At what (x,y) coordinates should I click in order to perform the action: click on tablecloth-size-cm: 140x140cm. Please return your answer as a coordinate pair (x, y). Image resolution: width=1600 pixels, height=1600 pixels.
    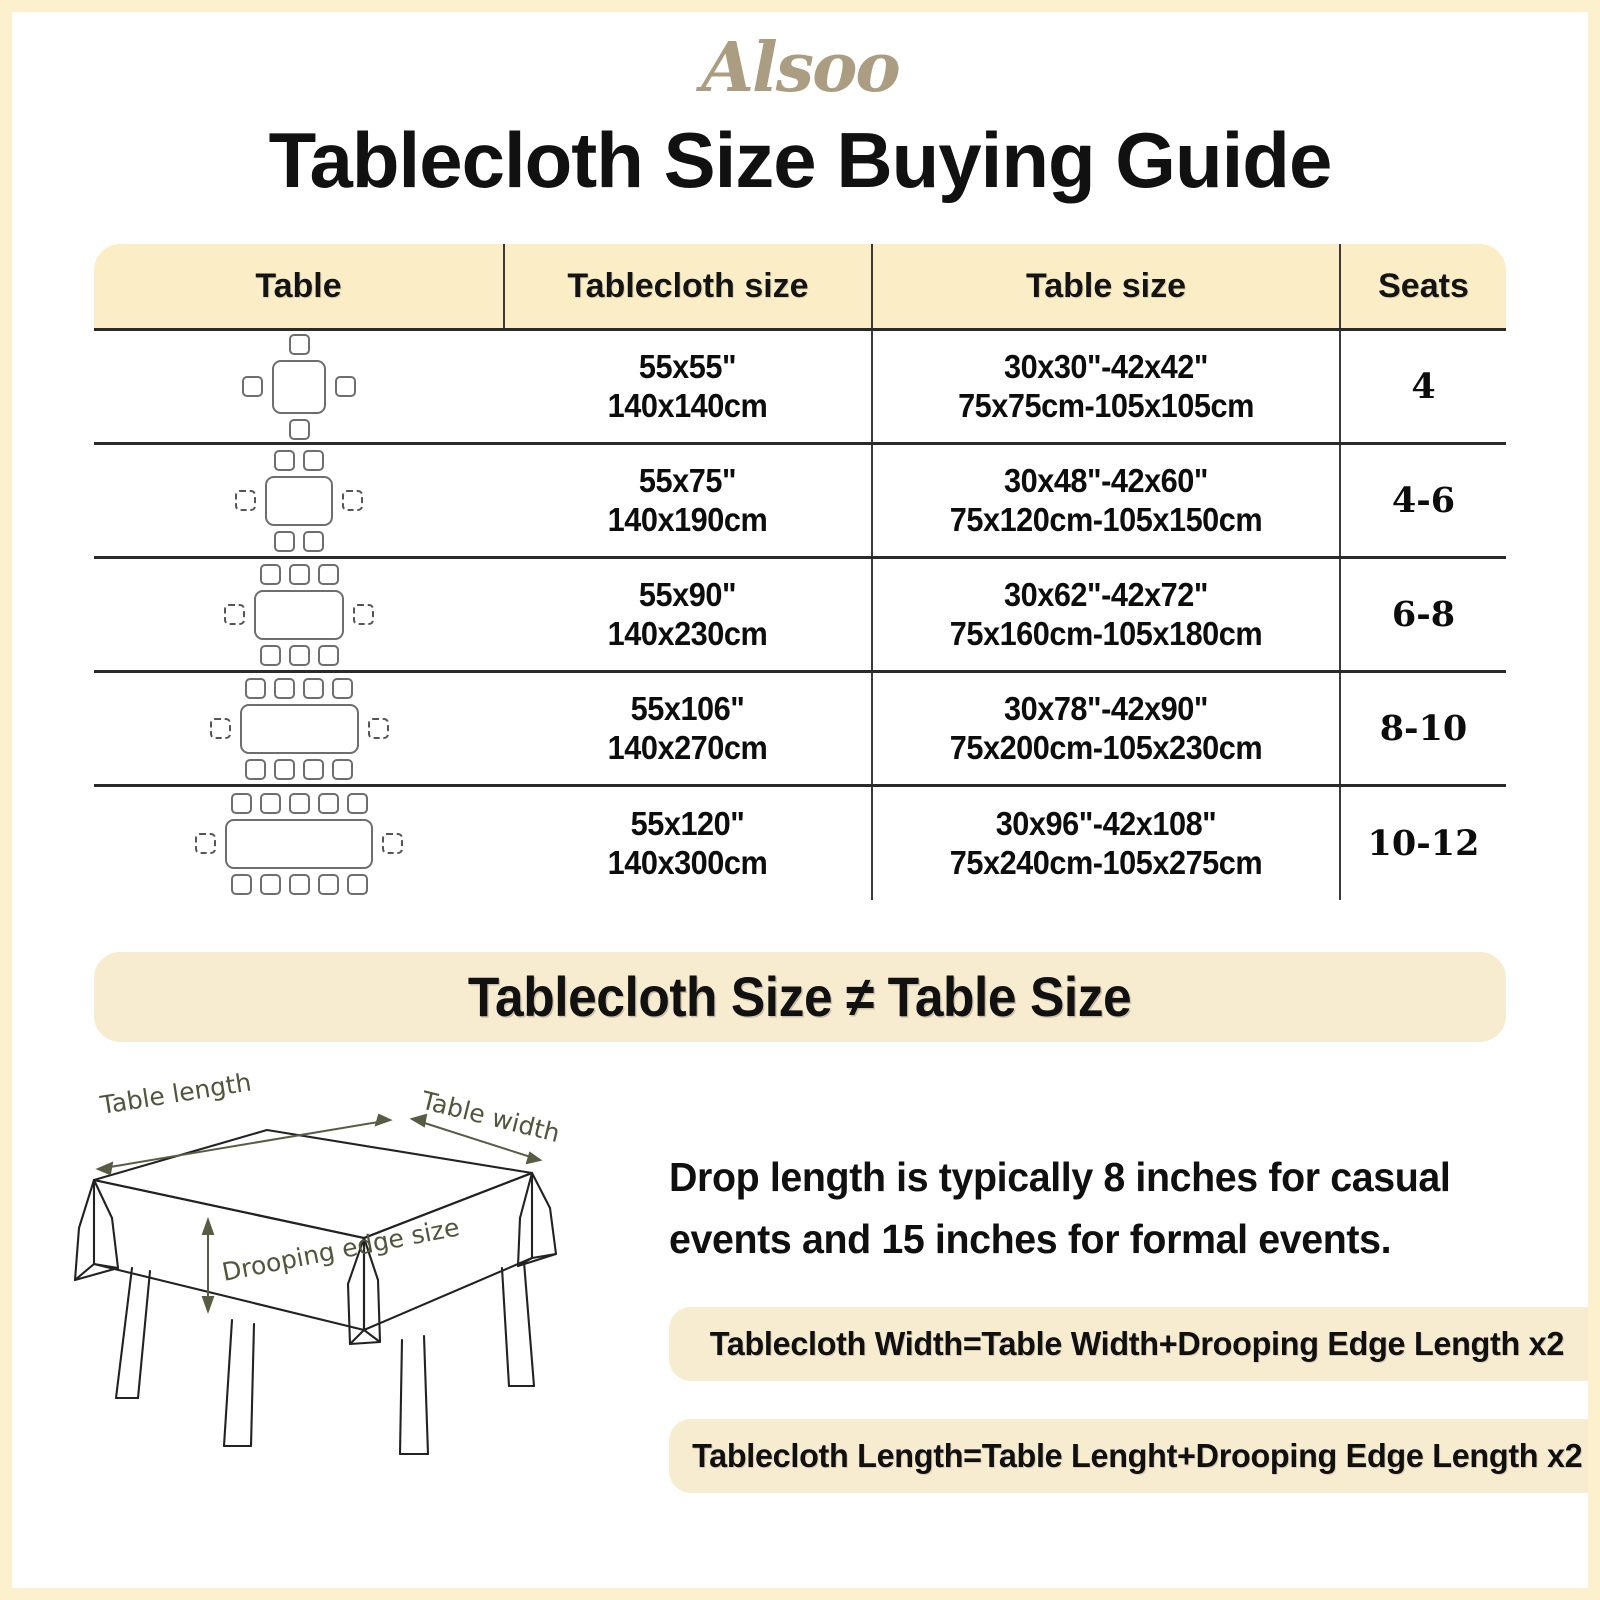
    Looking at the image, I should click on (687, 405).